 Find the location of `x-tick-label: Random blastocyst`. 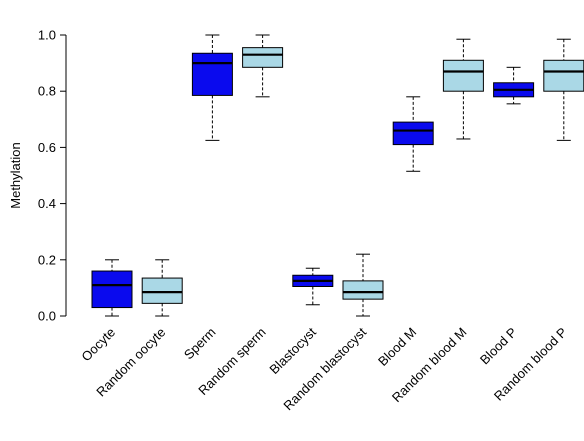

x-tick-label: Random blastocyst is located at coordinates (324, 368).